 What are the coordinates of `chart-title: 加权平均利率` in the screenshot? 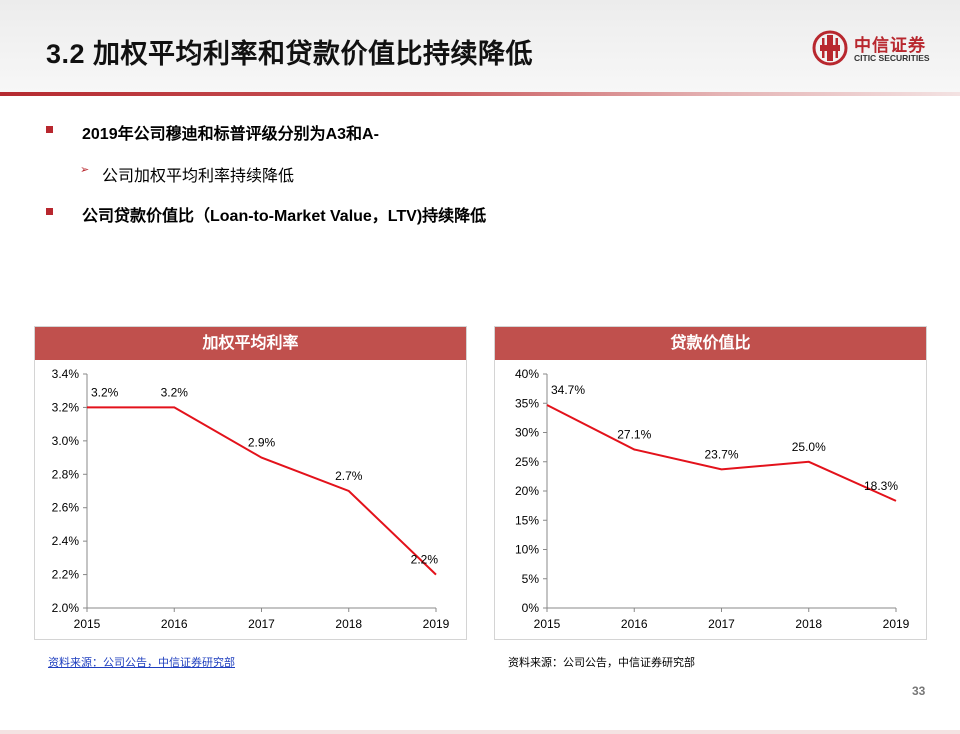 It's located at (250, 343).